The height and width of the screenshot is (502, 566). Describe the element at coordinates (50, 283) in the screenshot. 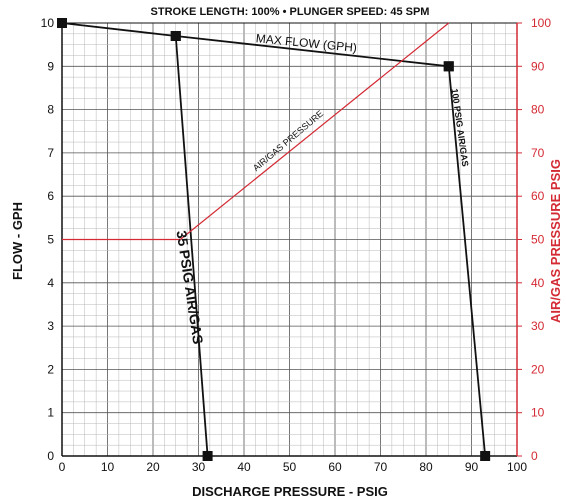

I see `y-tick-label: 4` at that location.